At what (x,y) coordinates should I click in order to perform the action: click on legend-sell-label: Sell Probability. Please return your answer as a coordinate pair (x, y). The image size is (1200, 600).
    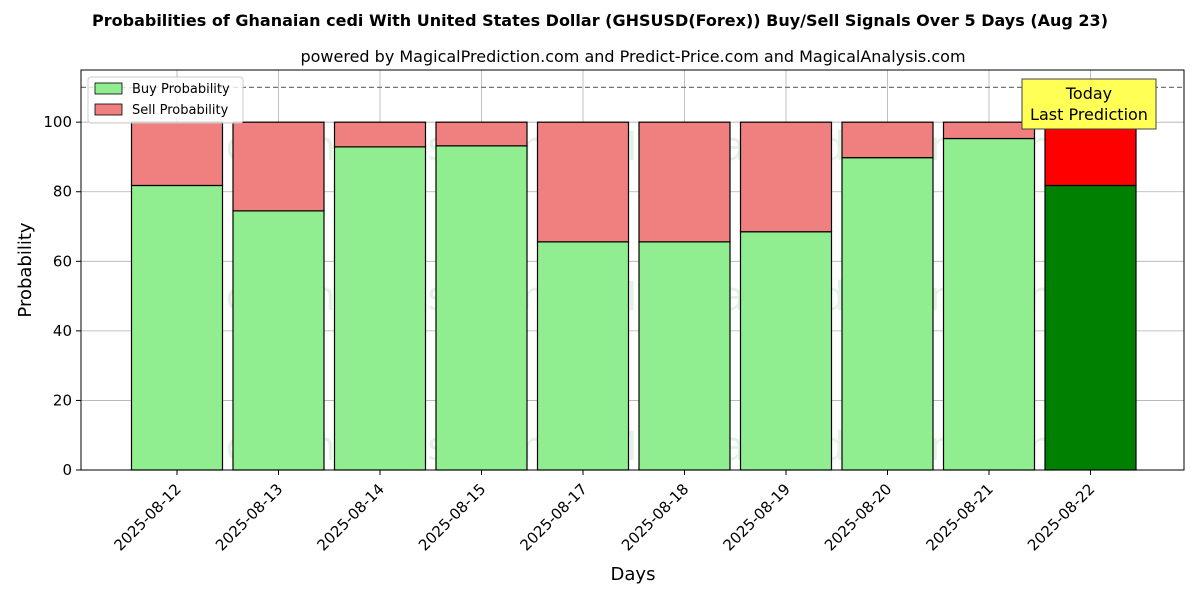
    Looking at the image, I should click on (180, 110).